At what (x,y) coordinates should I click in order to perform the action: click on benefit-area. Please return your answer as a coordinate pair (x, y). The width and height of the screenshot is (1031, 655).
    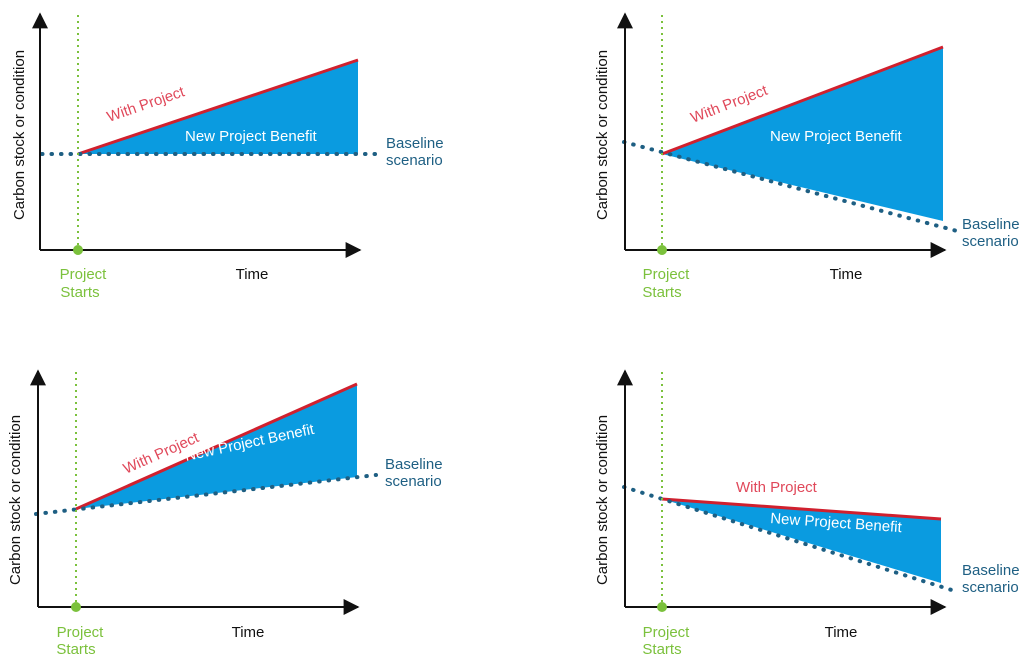
    Looking at the image, I should click on (802, 134).